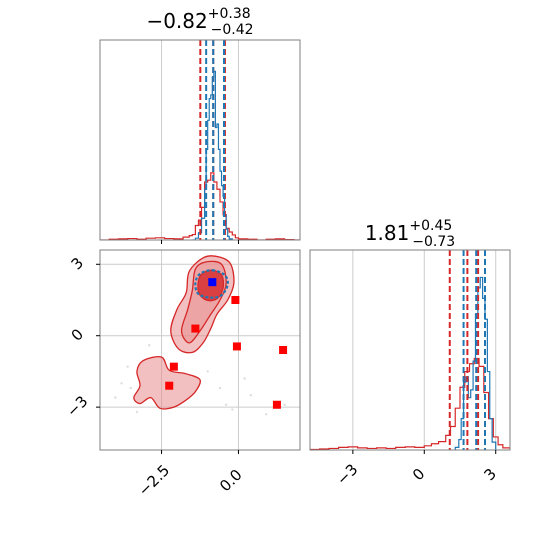 The image size is (550, 550). I want to click on bottom-left-contour-content, so click(201, 335).